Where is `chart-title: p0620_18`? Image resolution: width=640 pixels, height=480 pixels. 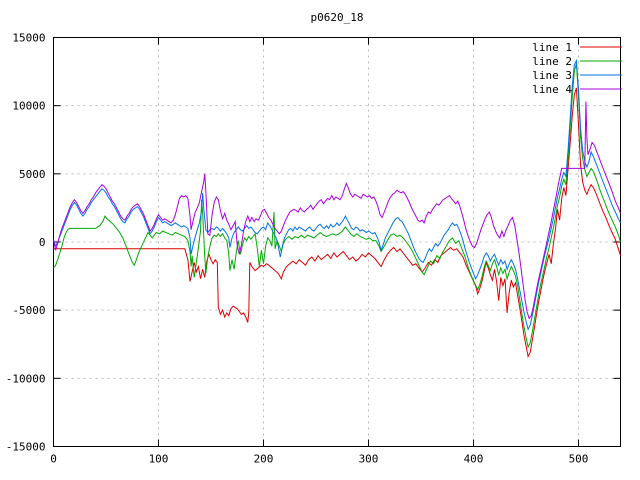
chart-title: p0620_18 is located at coordinates (337, 17).